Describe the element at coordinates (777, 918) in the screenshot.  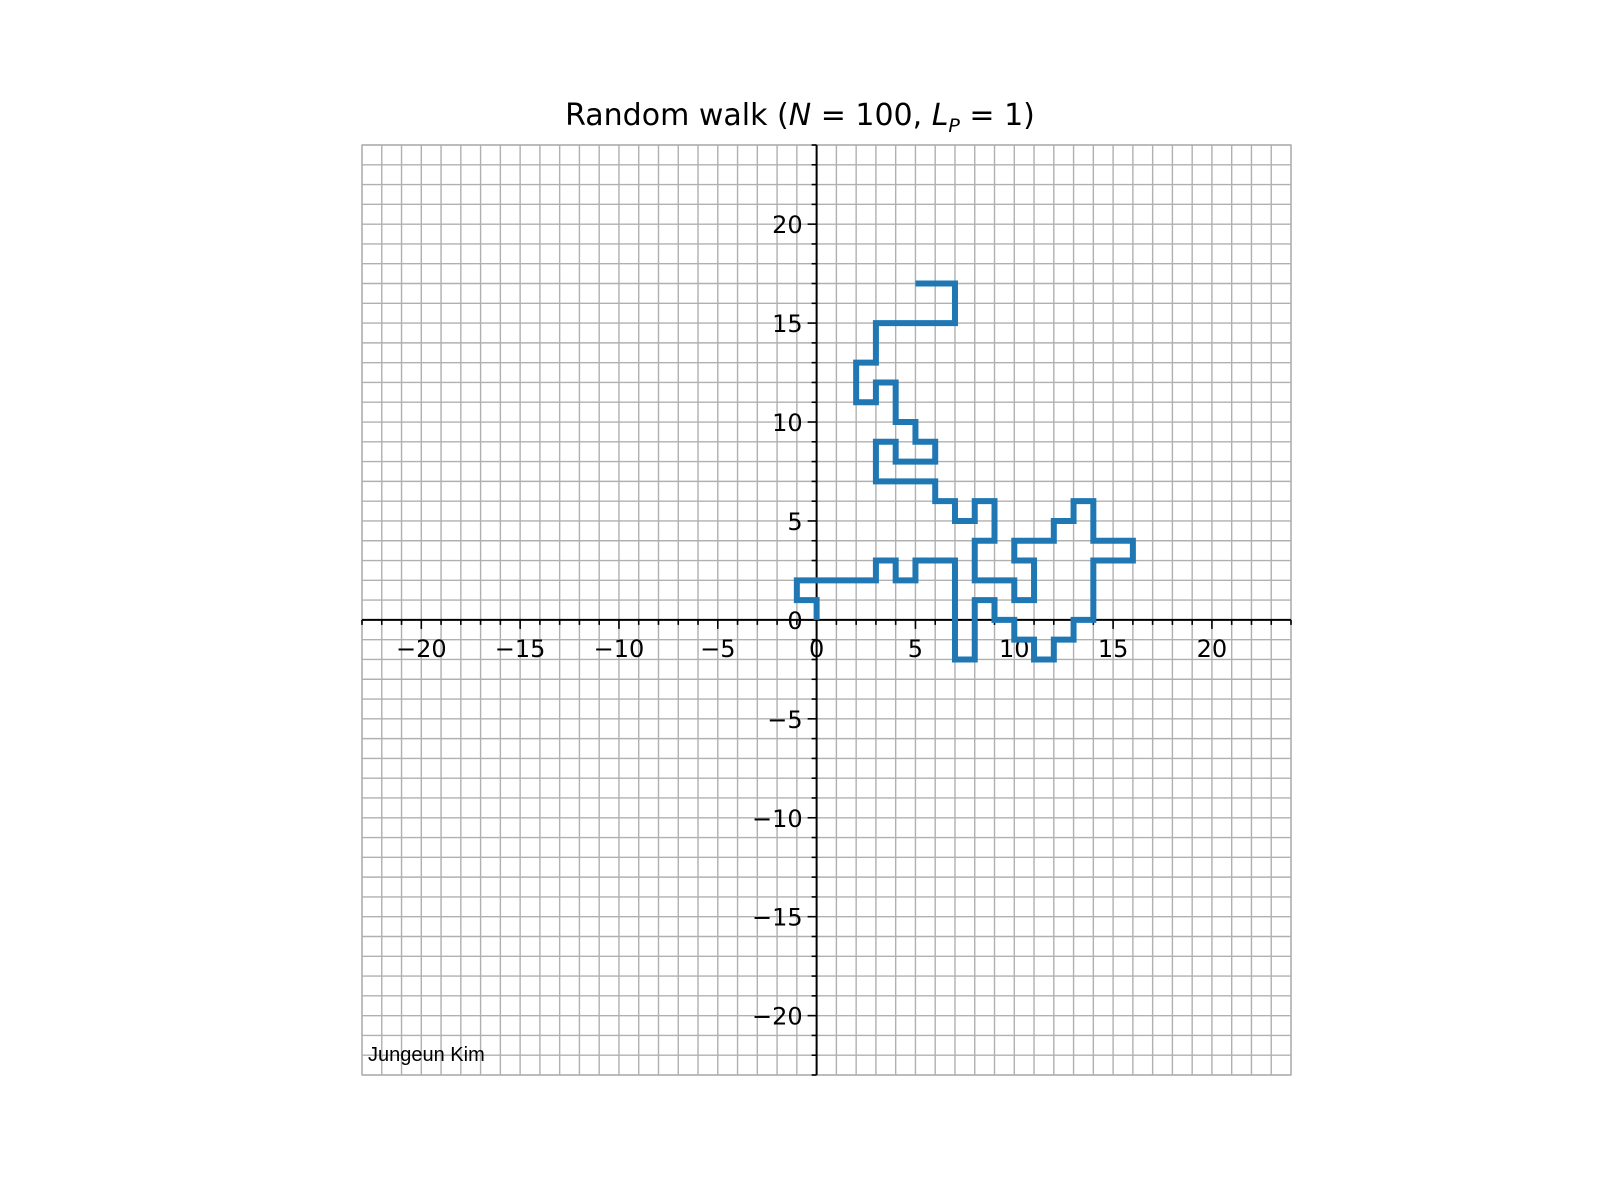
I see `y-tick-label: −15` at that location.